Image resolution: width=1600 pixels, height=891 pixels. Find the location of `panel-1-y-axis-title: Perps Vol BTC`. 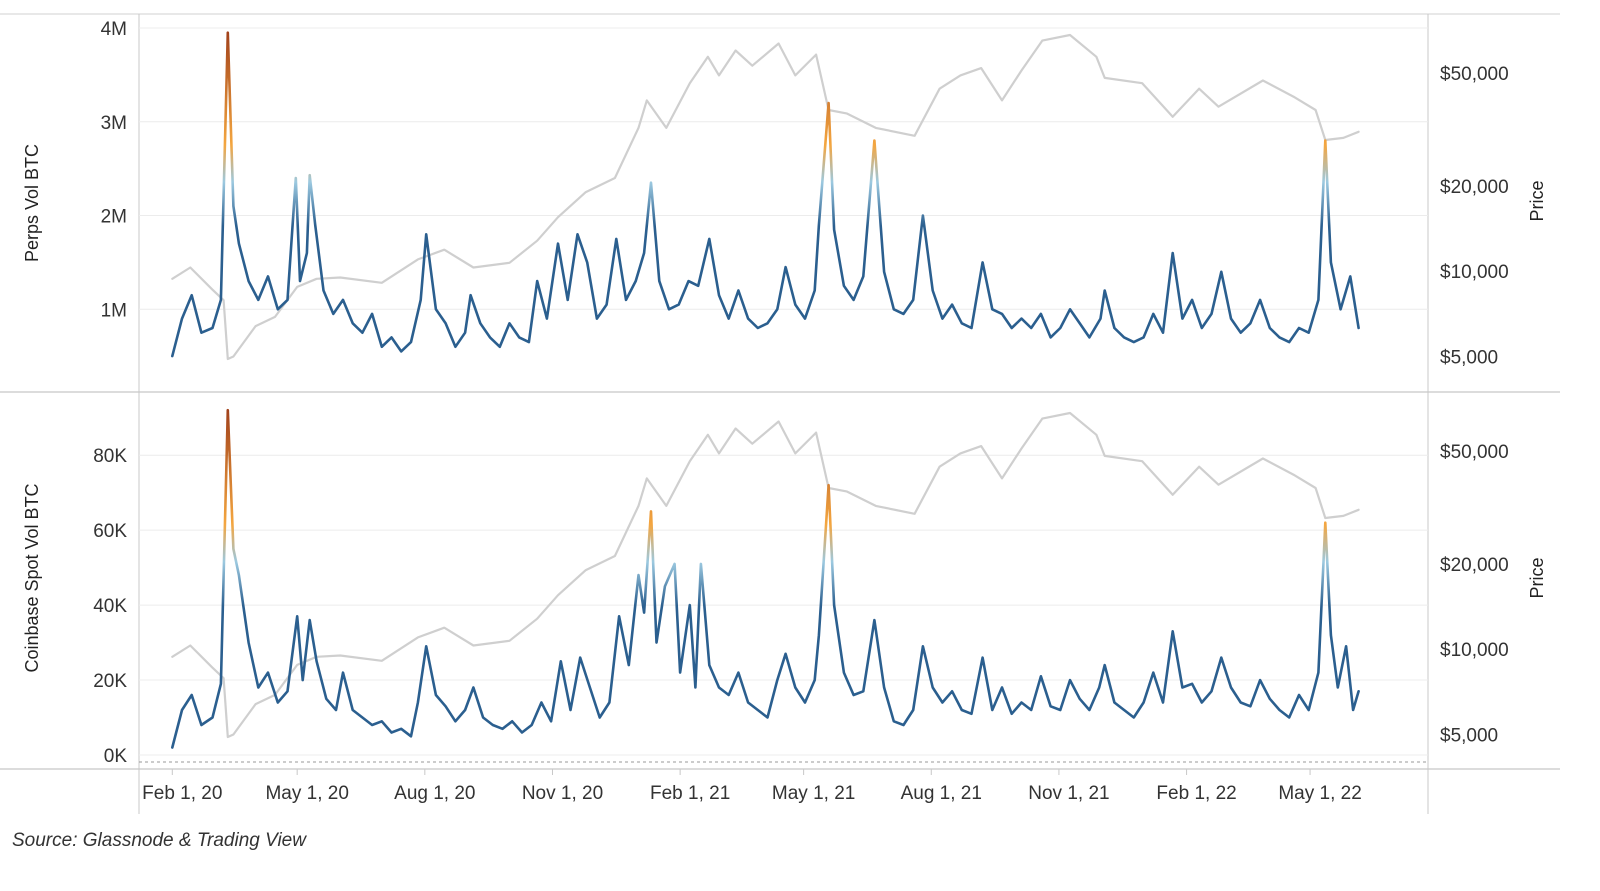

panel-1-y-axis-title: Perps Vol BTC is located at coordinates (32, 203).